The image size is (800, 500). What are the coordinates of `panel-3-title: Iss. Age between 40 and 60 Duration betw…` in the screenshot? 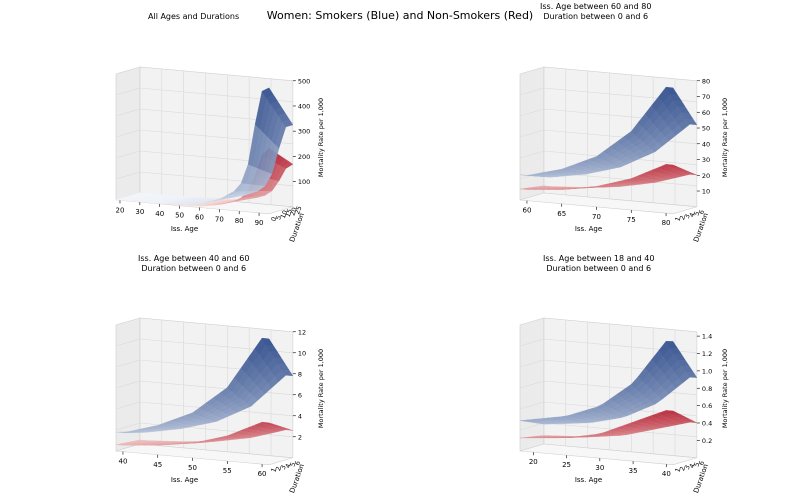 It's located at (194, 263).